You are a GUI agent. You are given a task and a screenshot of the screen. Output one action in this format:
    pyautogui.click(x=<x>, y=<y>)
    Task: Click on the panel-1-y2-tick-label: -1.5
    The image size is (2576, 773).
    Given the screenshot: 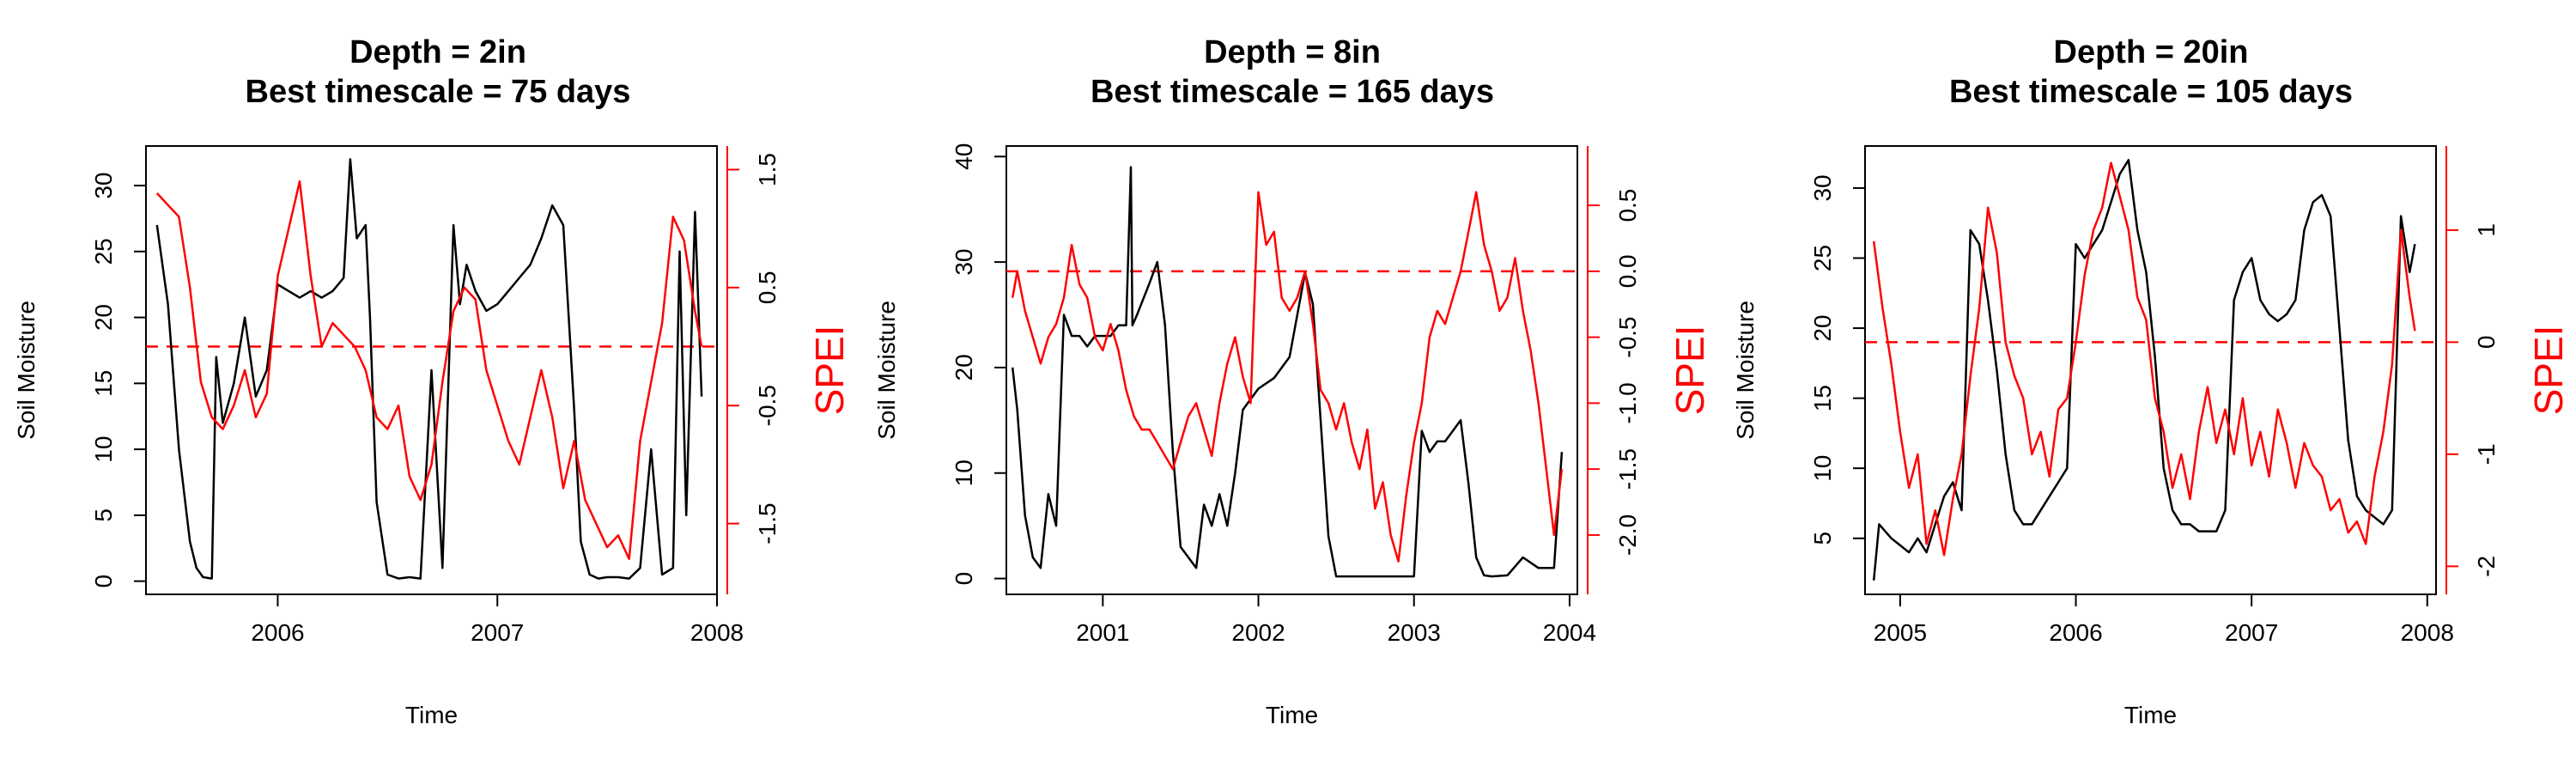 What is the action you would take?
    pyautogui.click(x=768, y=523)
    